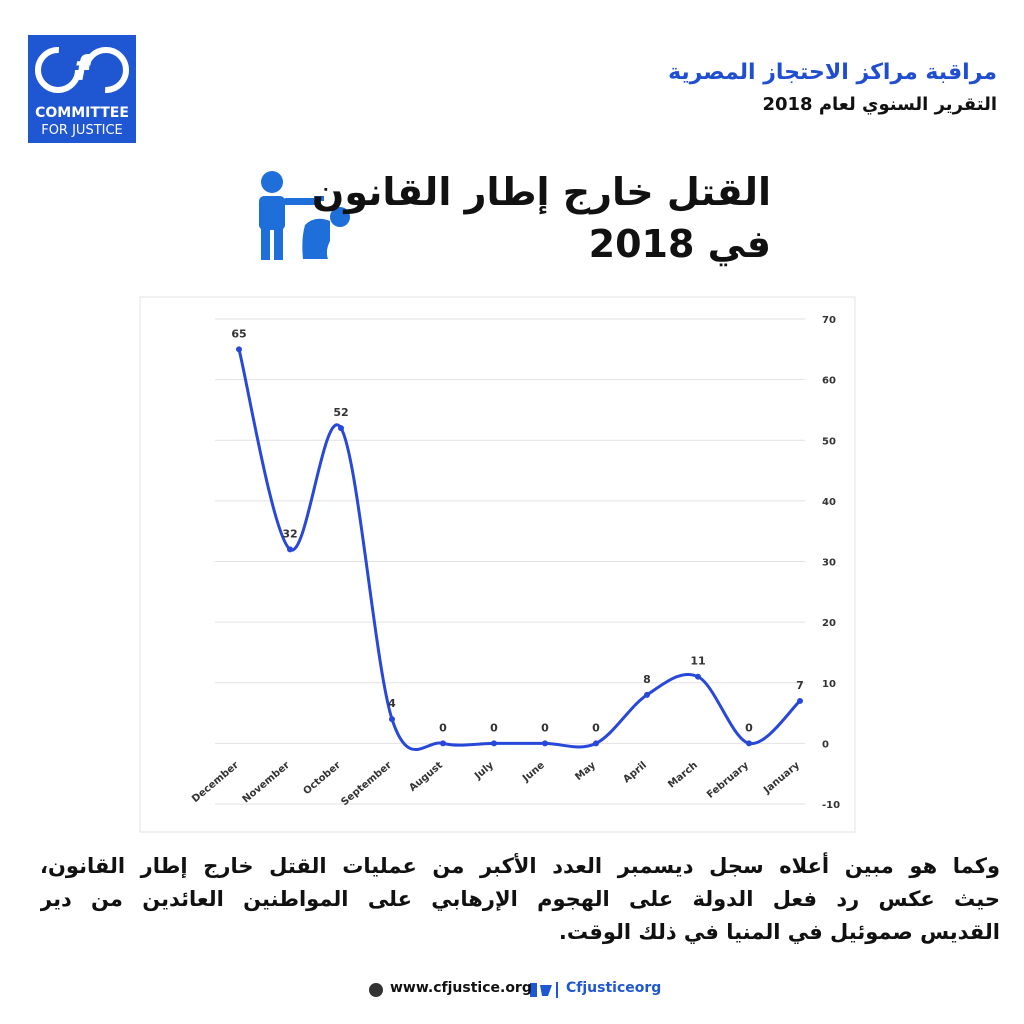 This screenshot has width=1024, height=1024. Describe the element at coordinates (829, 684) in the screenshot. I see `y-tick-label: 10` at that location.